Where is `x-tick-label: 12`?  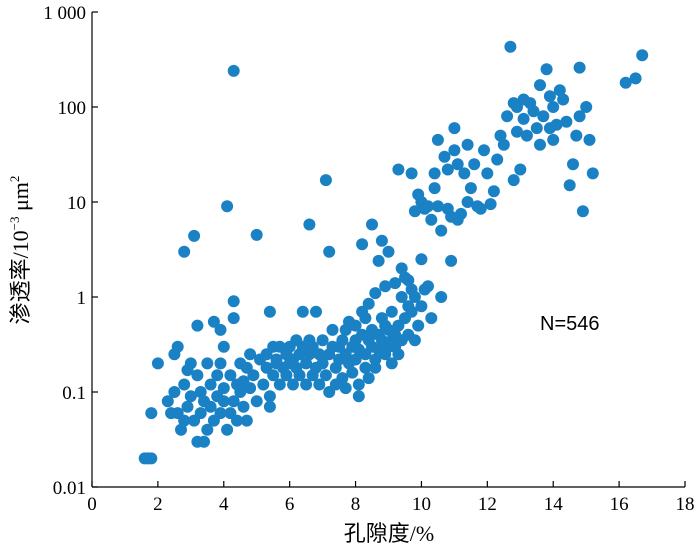
x-tick-label: 12 is located at coordinates (487, 504).